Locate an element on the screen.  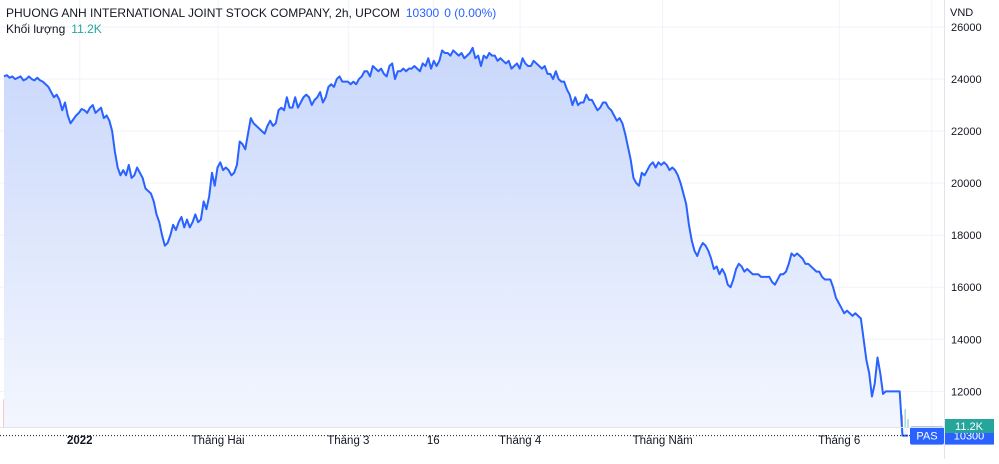
x-tick-label: Tháng Năm is located at coordinates (663, 441).